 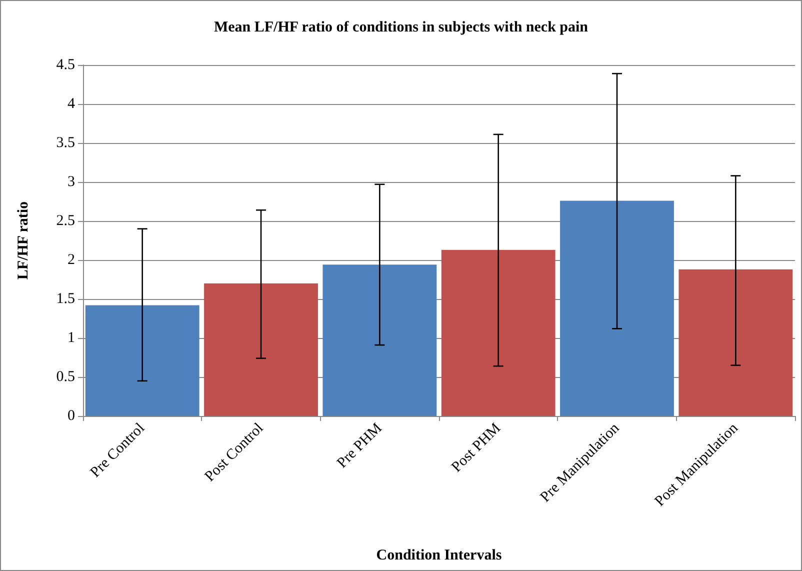 I want to click on y-tick-label: 1.5, so click(x=65, y=299).